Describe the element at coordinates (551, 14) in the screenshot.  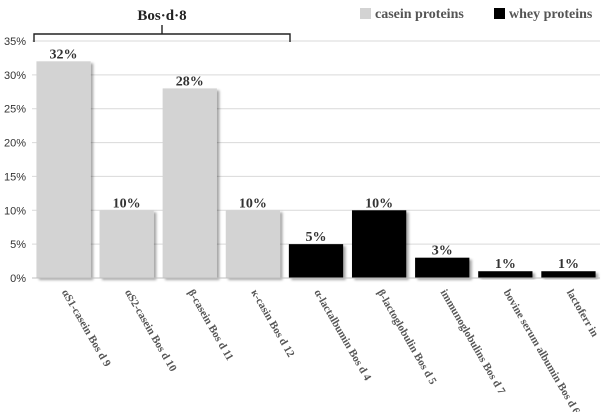
I see `legend-label-whey: whey proteins` at that location.